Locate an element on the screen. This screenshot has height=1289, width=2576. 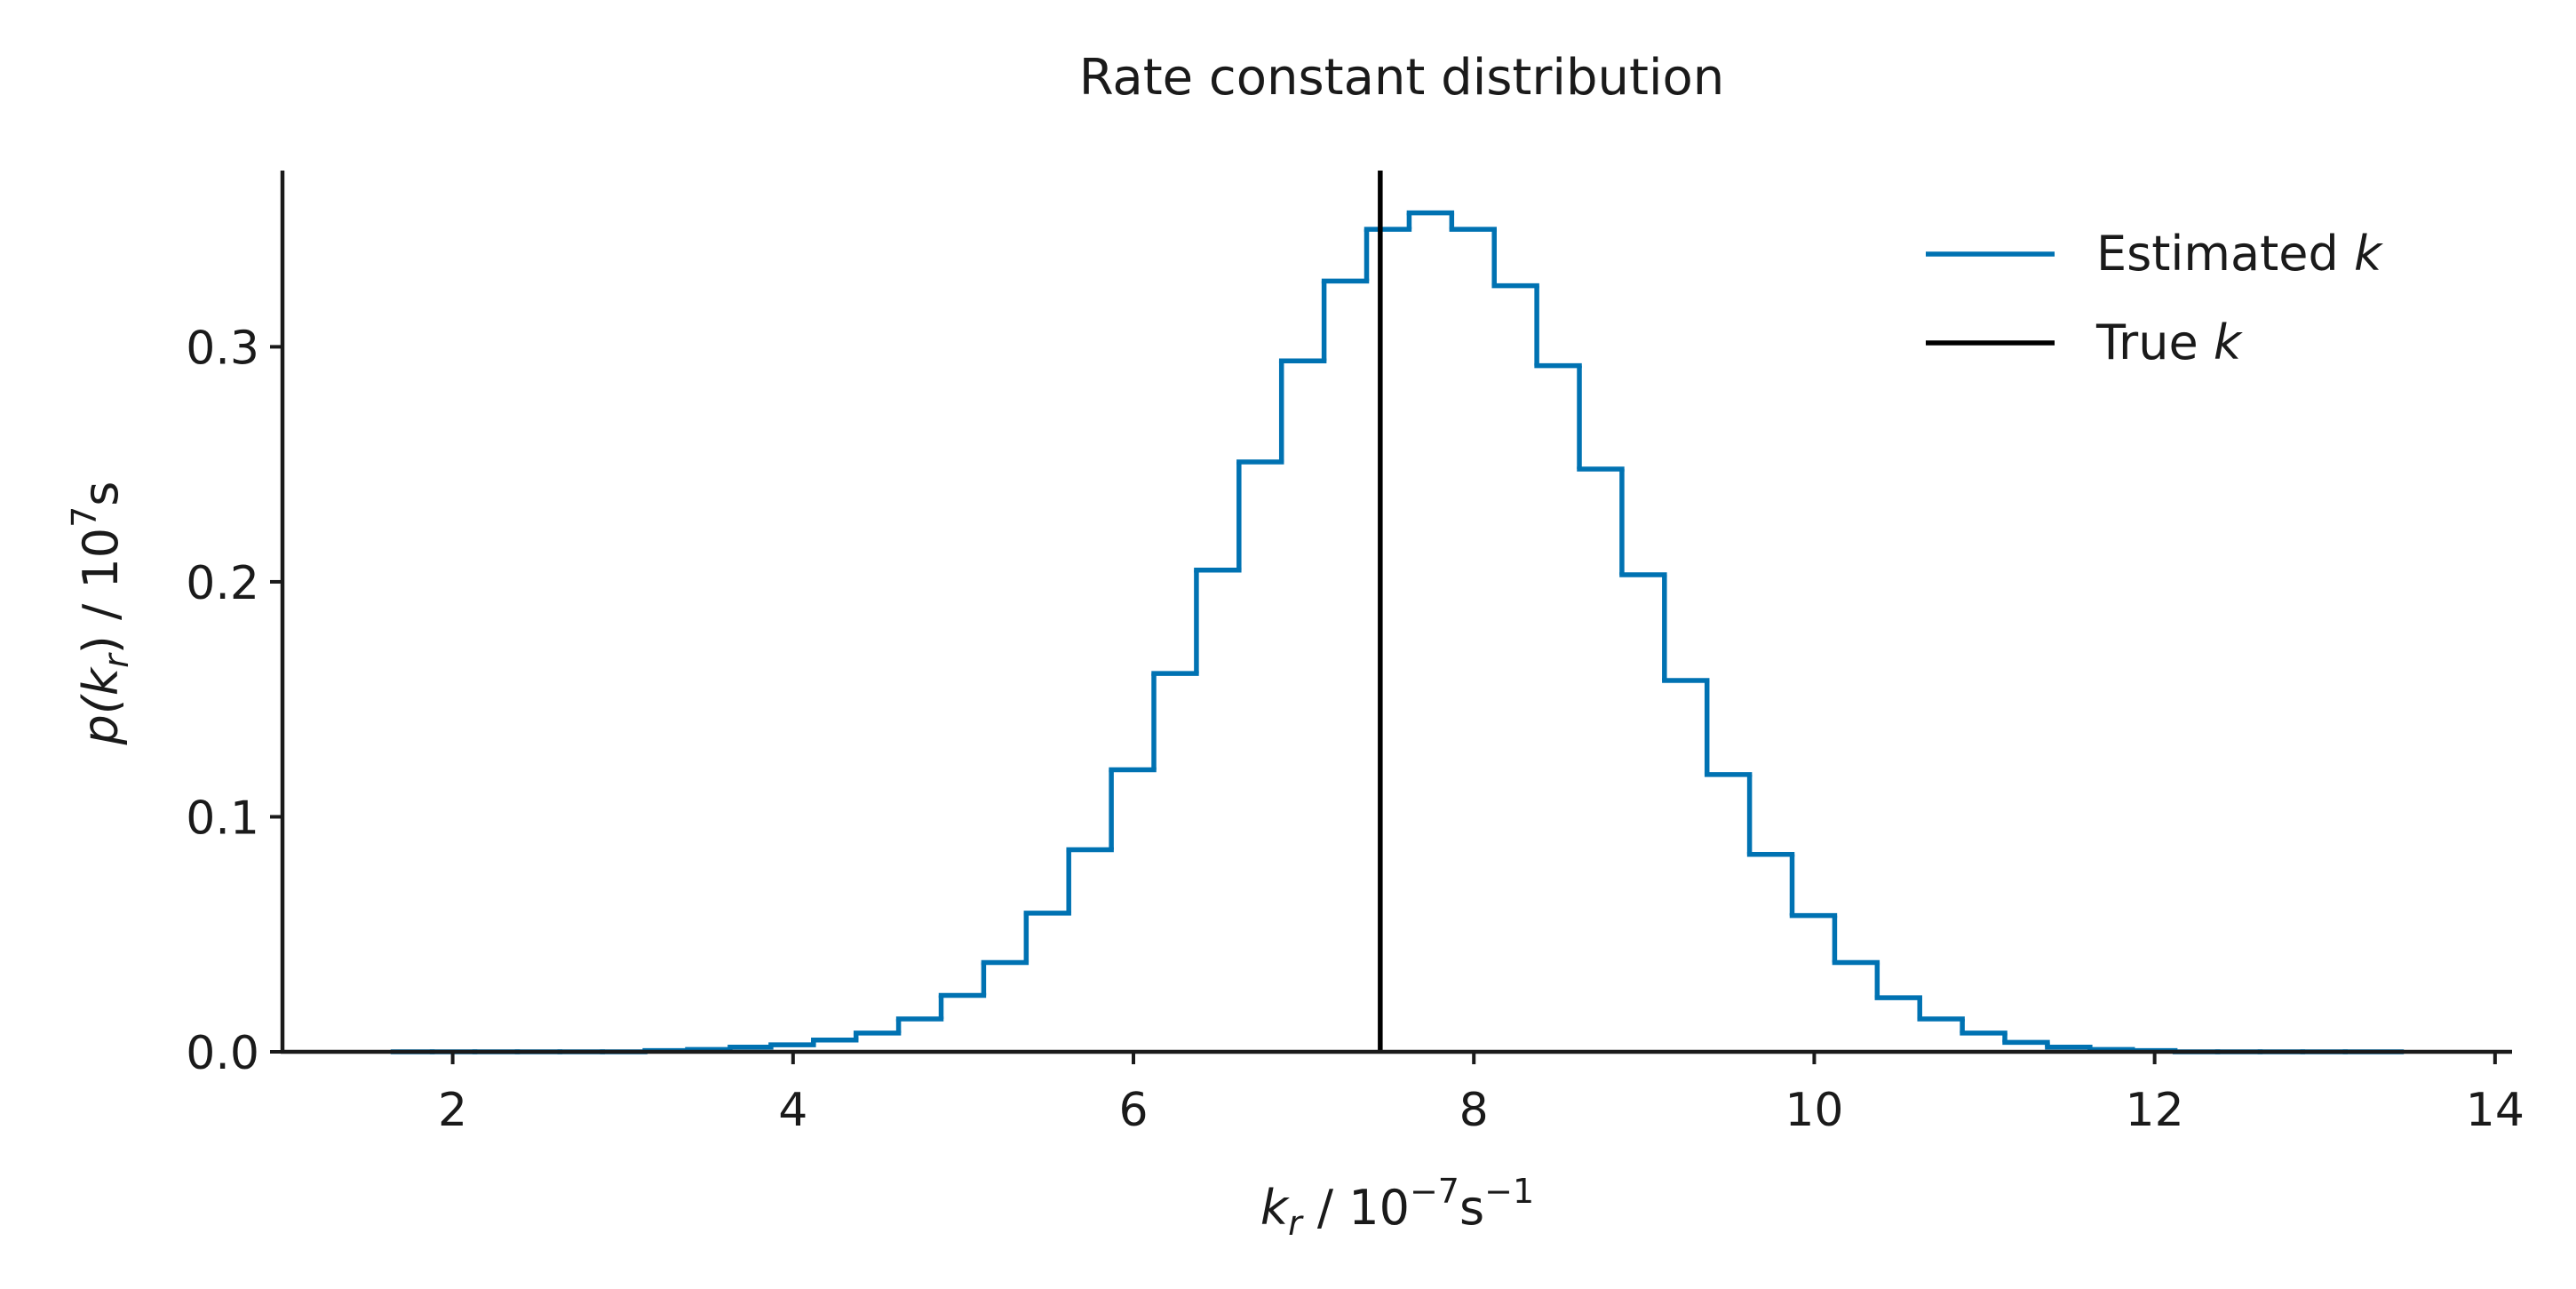
y-axis-label-var: k is located at coordinates (101, 680).